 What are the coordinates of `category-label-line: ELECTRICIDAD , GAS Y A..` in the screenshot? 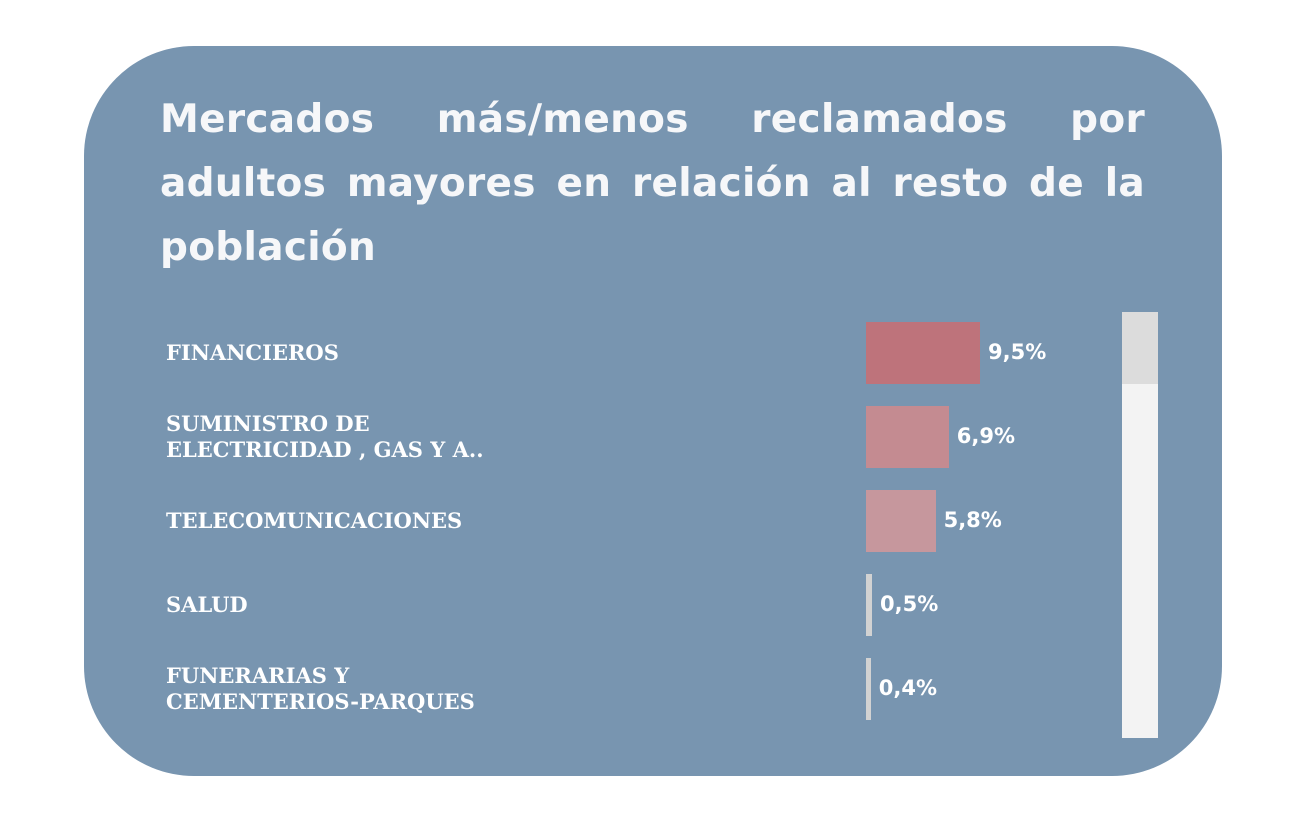 It's located at (325, 449).